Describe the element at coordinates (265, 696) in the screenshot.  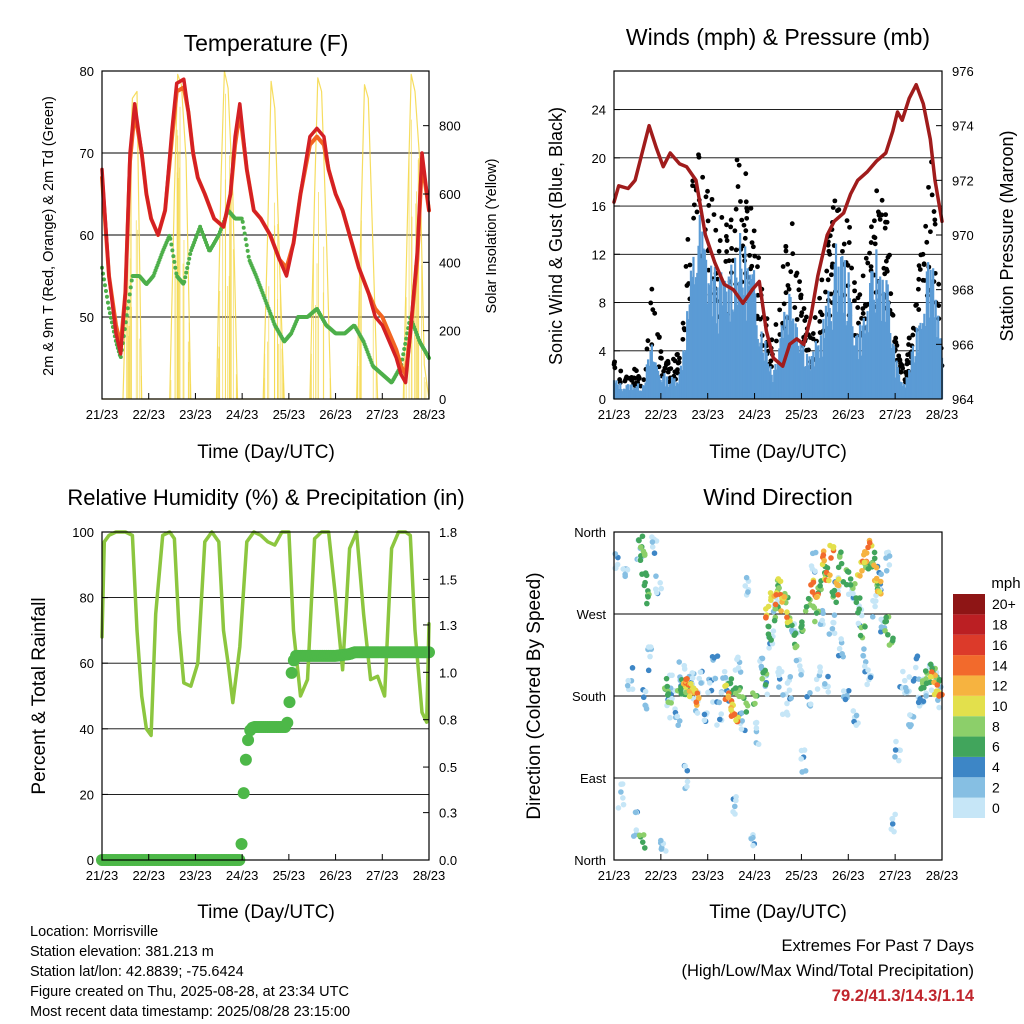
I see `humidity-plot-frame` at that location.